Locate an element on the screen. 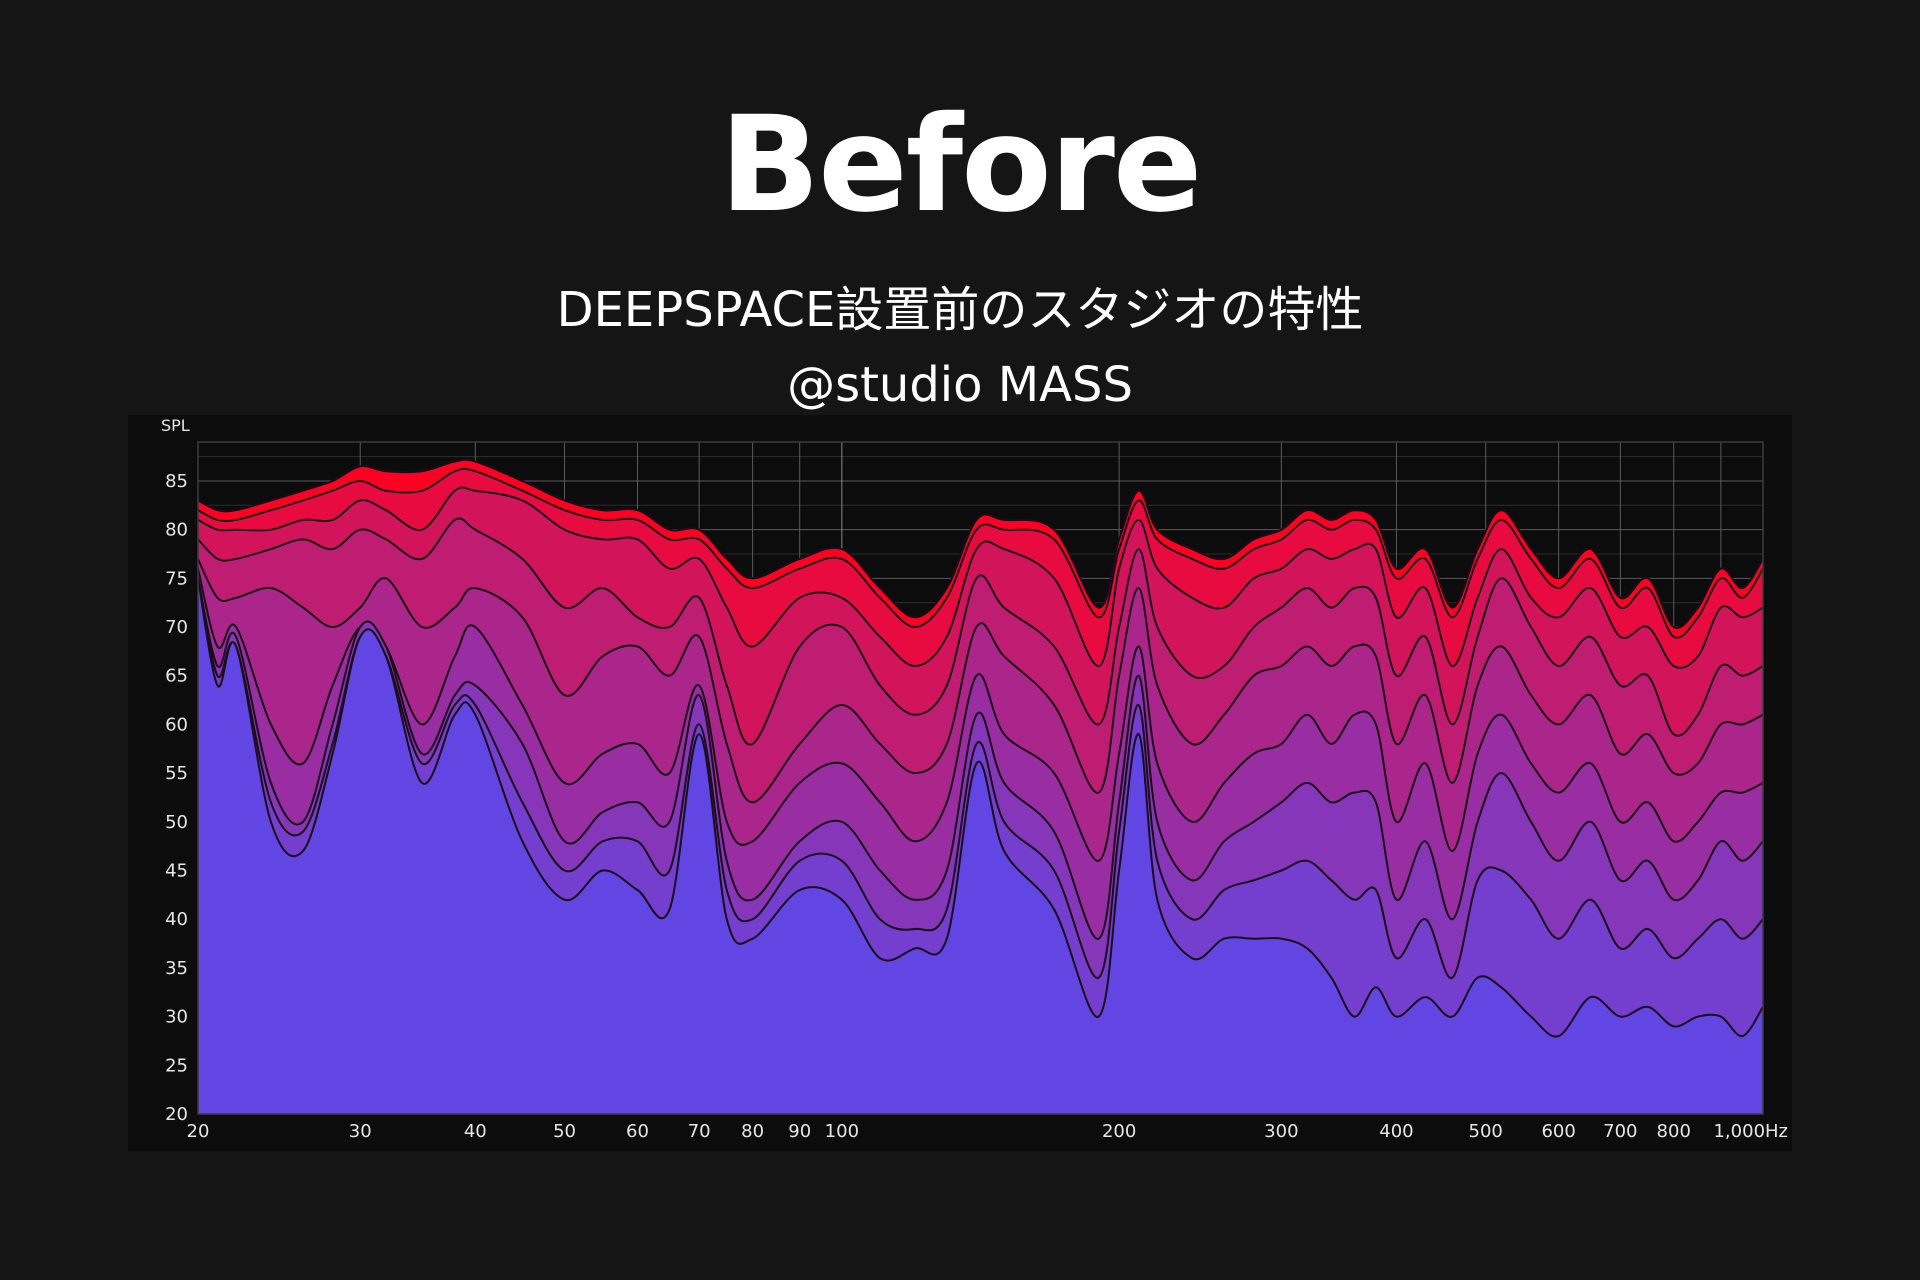 The image size is (1920, 1280). x-tick-label: 30 is located at coordinates (360, 1131).